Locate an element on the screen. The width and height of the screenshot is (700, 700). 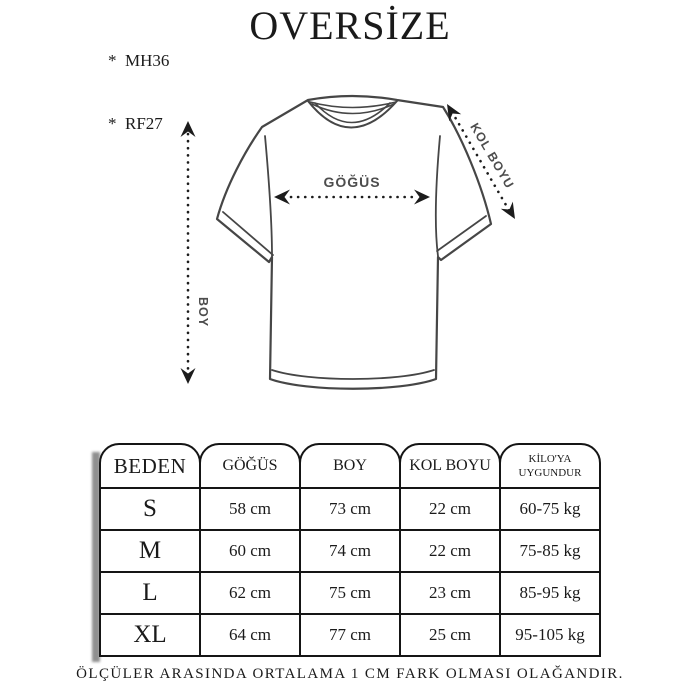
table-row-xl: XL 64 cm 77 cm 25 cm 95-105 kg is located at coordinates (350, 635).